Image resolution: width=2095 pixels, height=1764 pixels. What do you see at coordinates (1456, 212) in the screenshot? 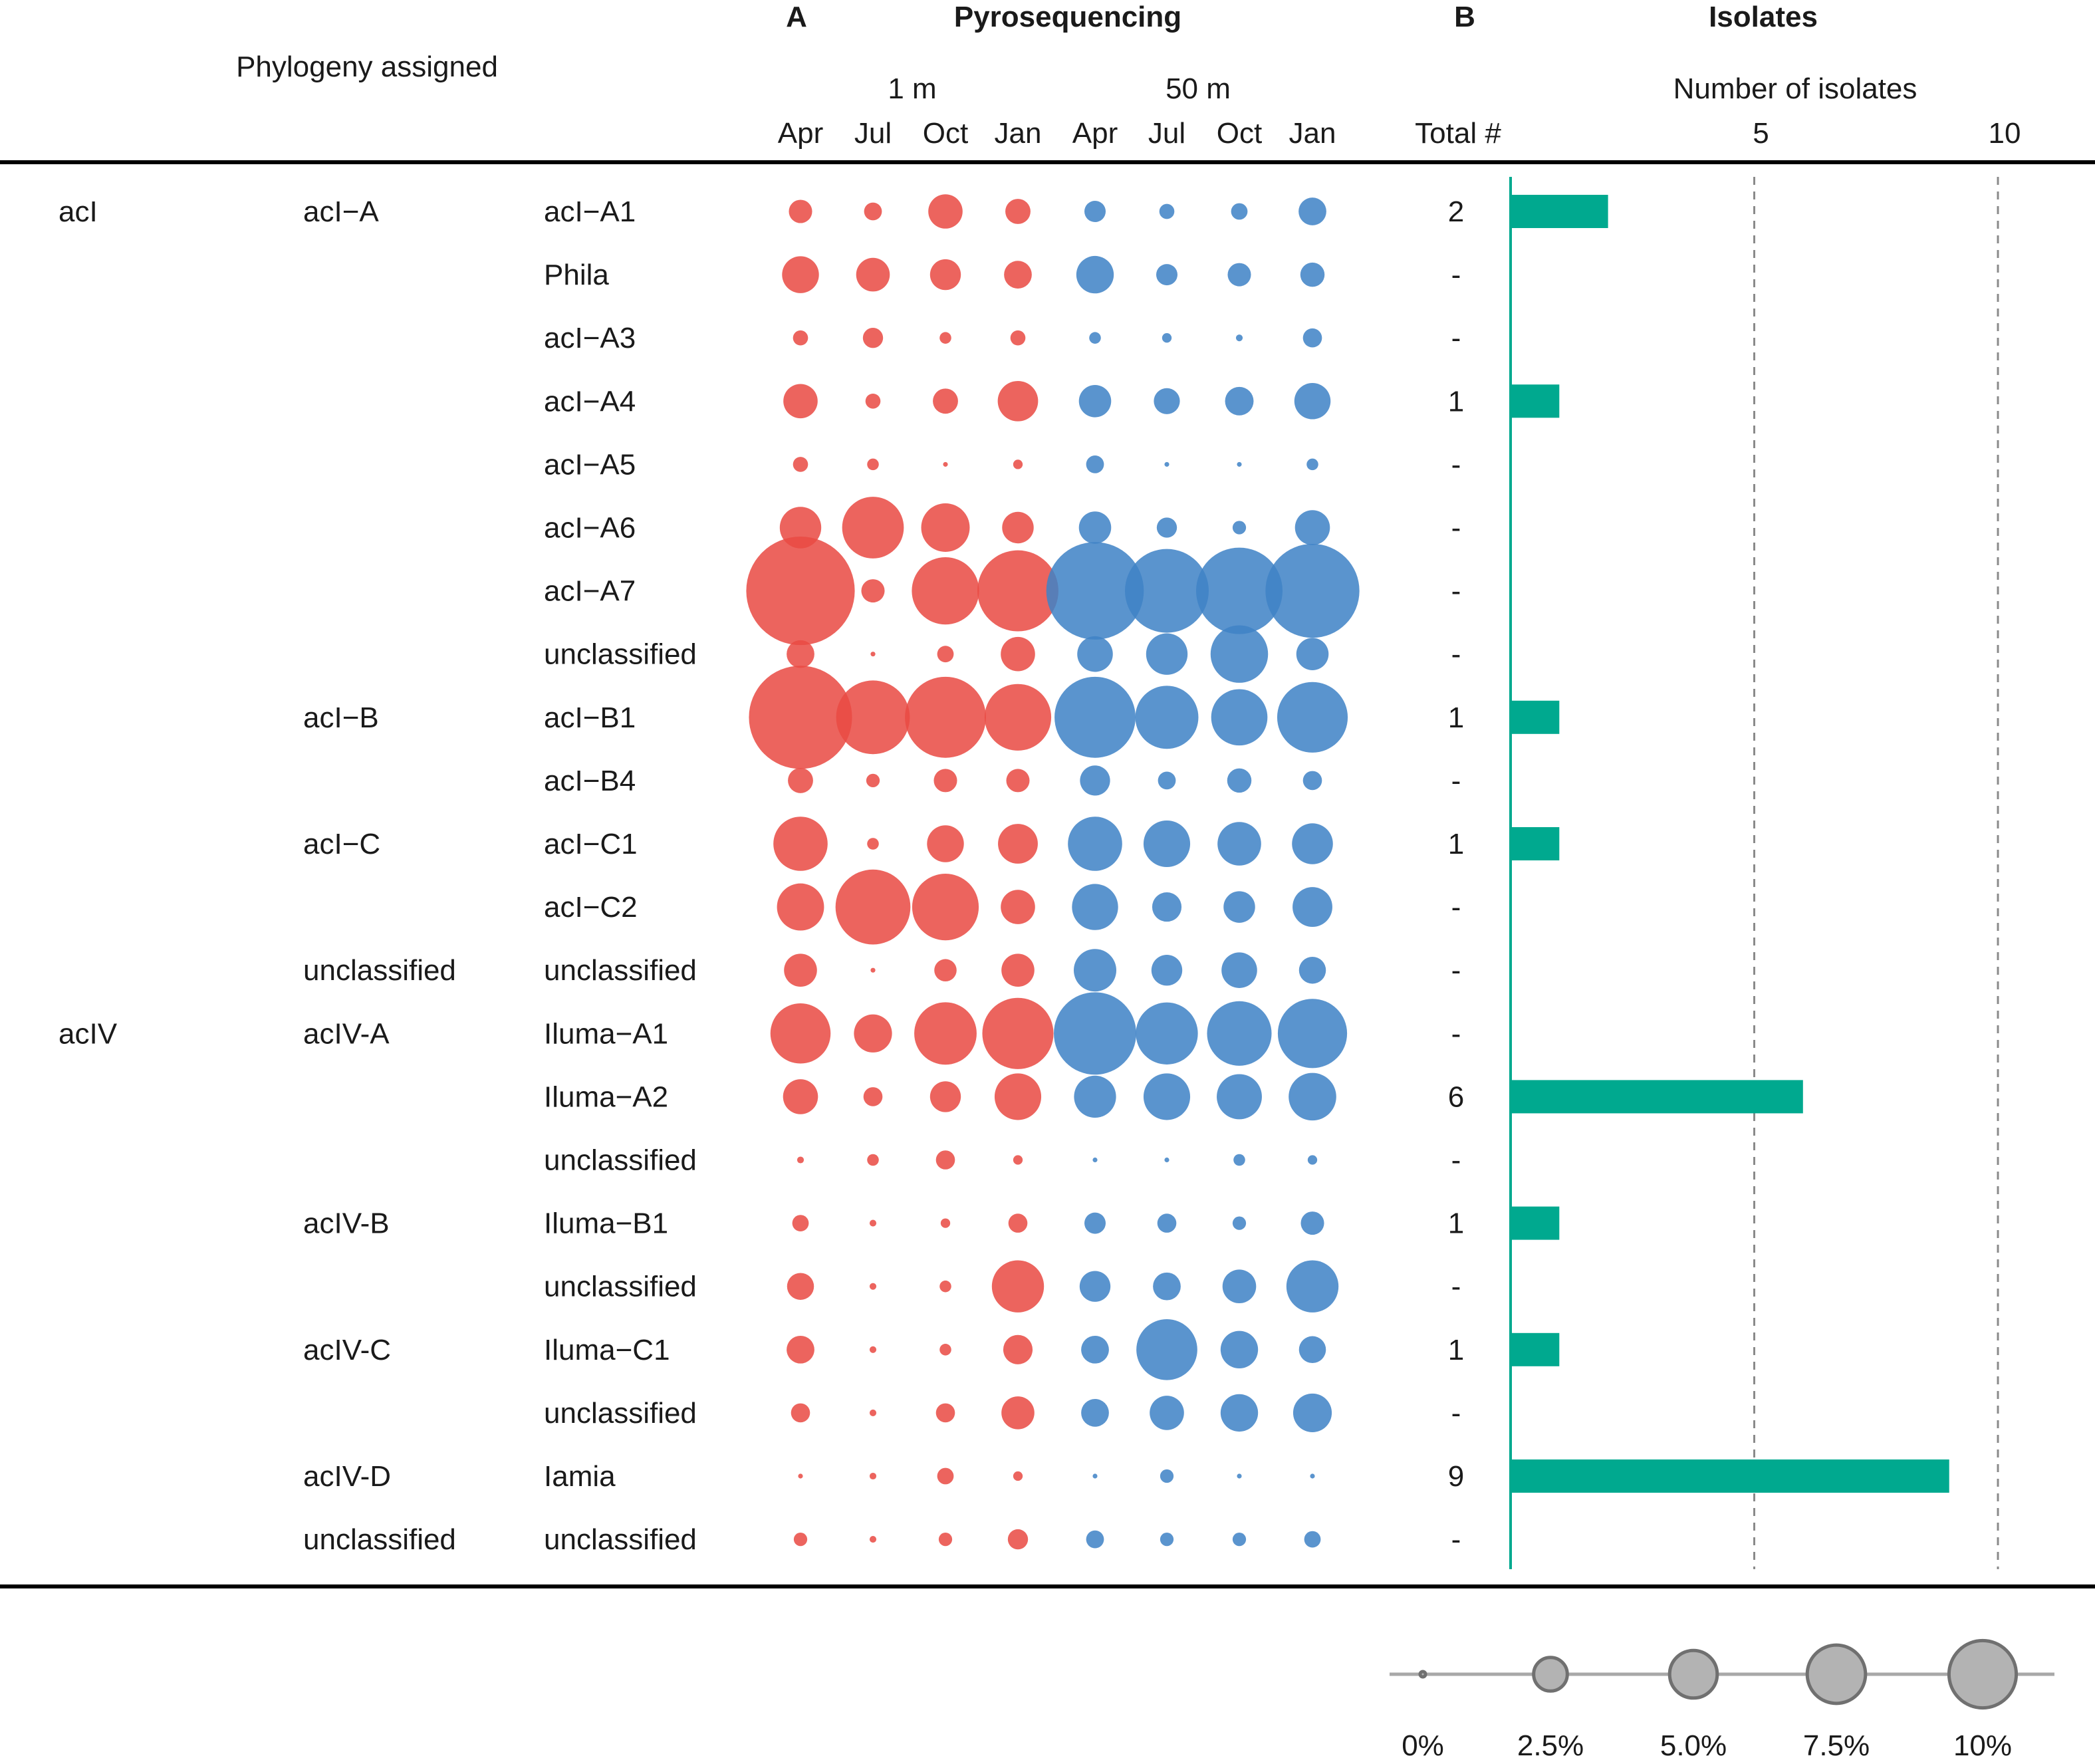
I see `isolate-total: 2` at bounding box center [1456, 212].